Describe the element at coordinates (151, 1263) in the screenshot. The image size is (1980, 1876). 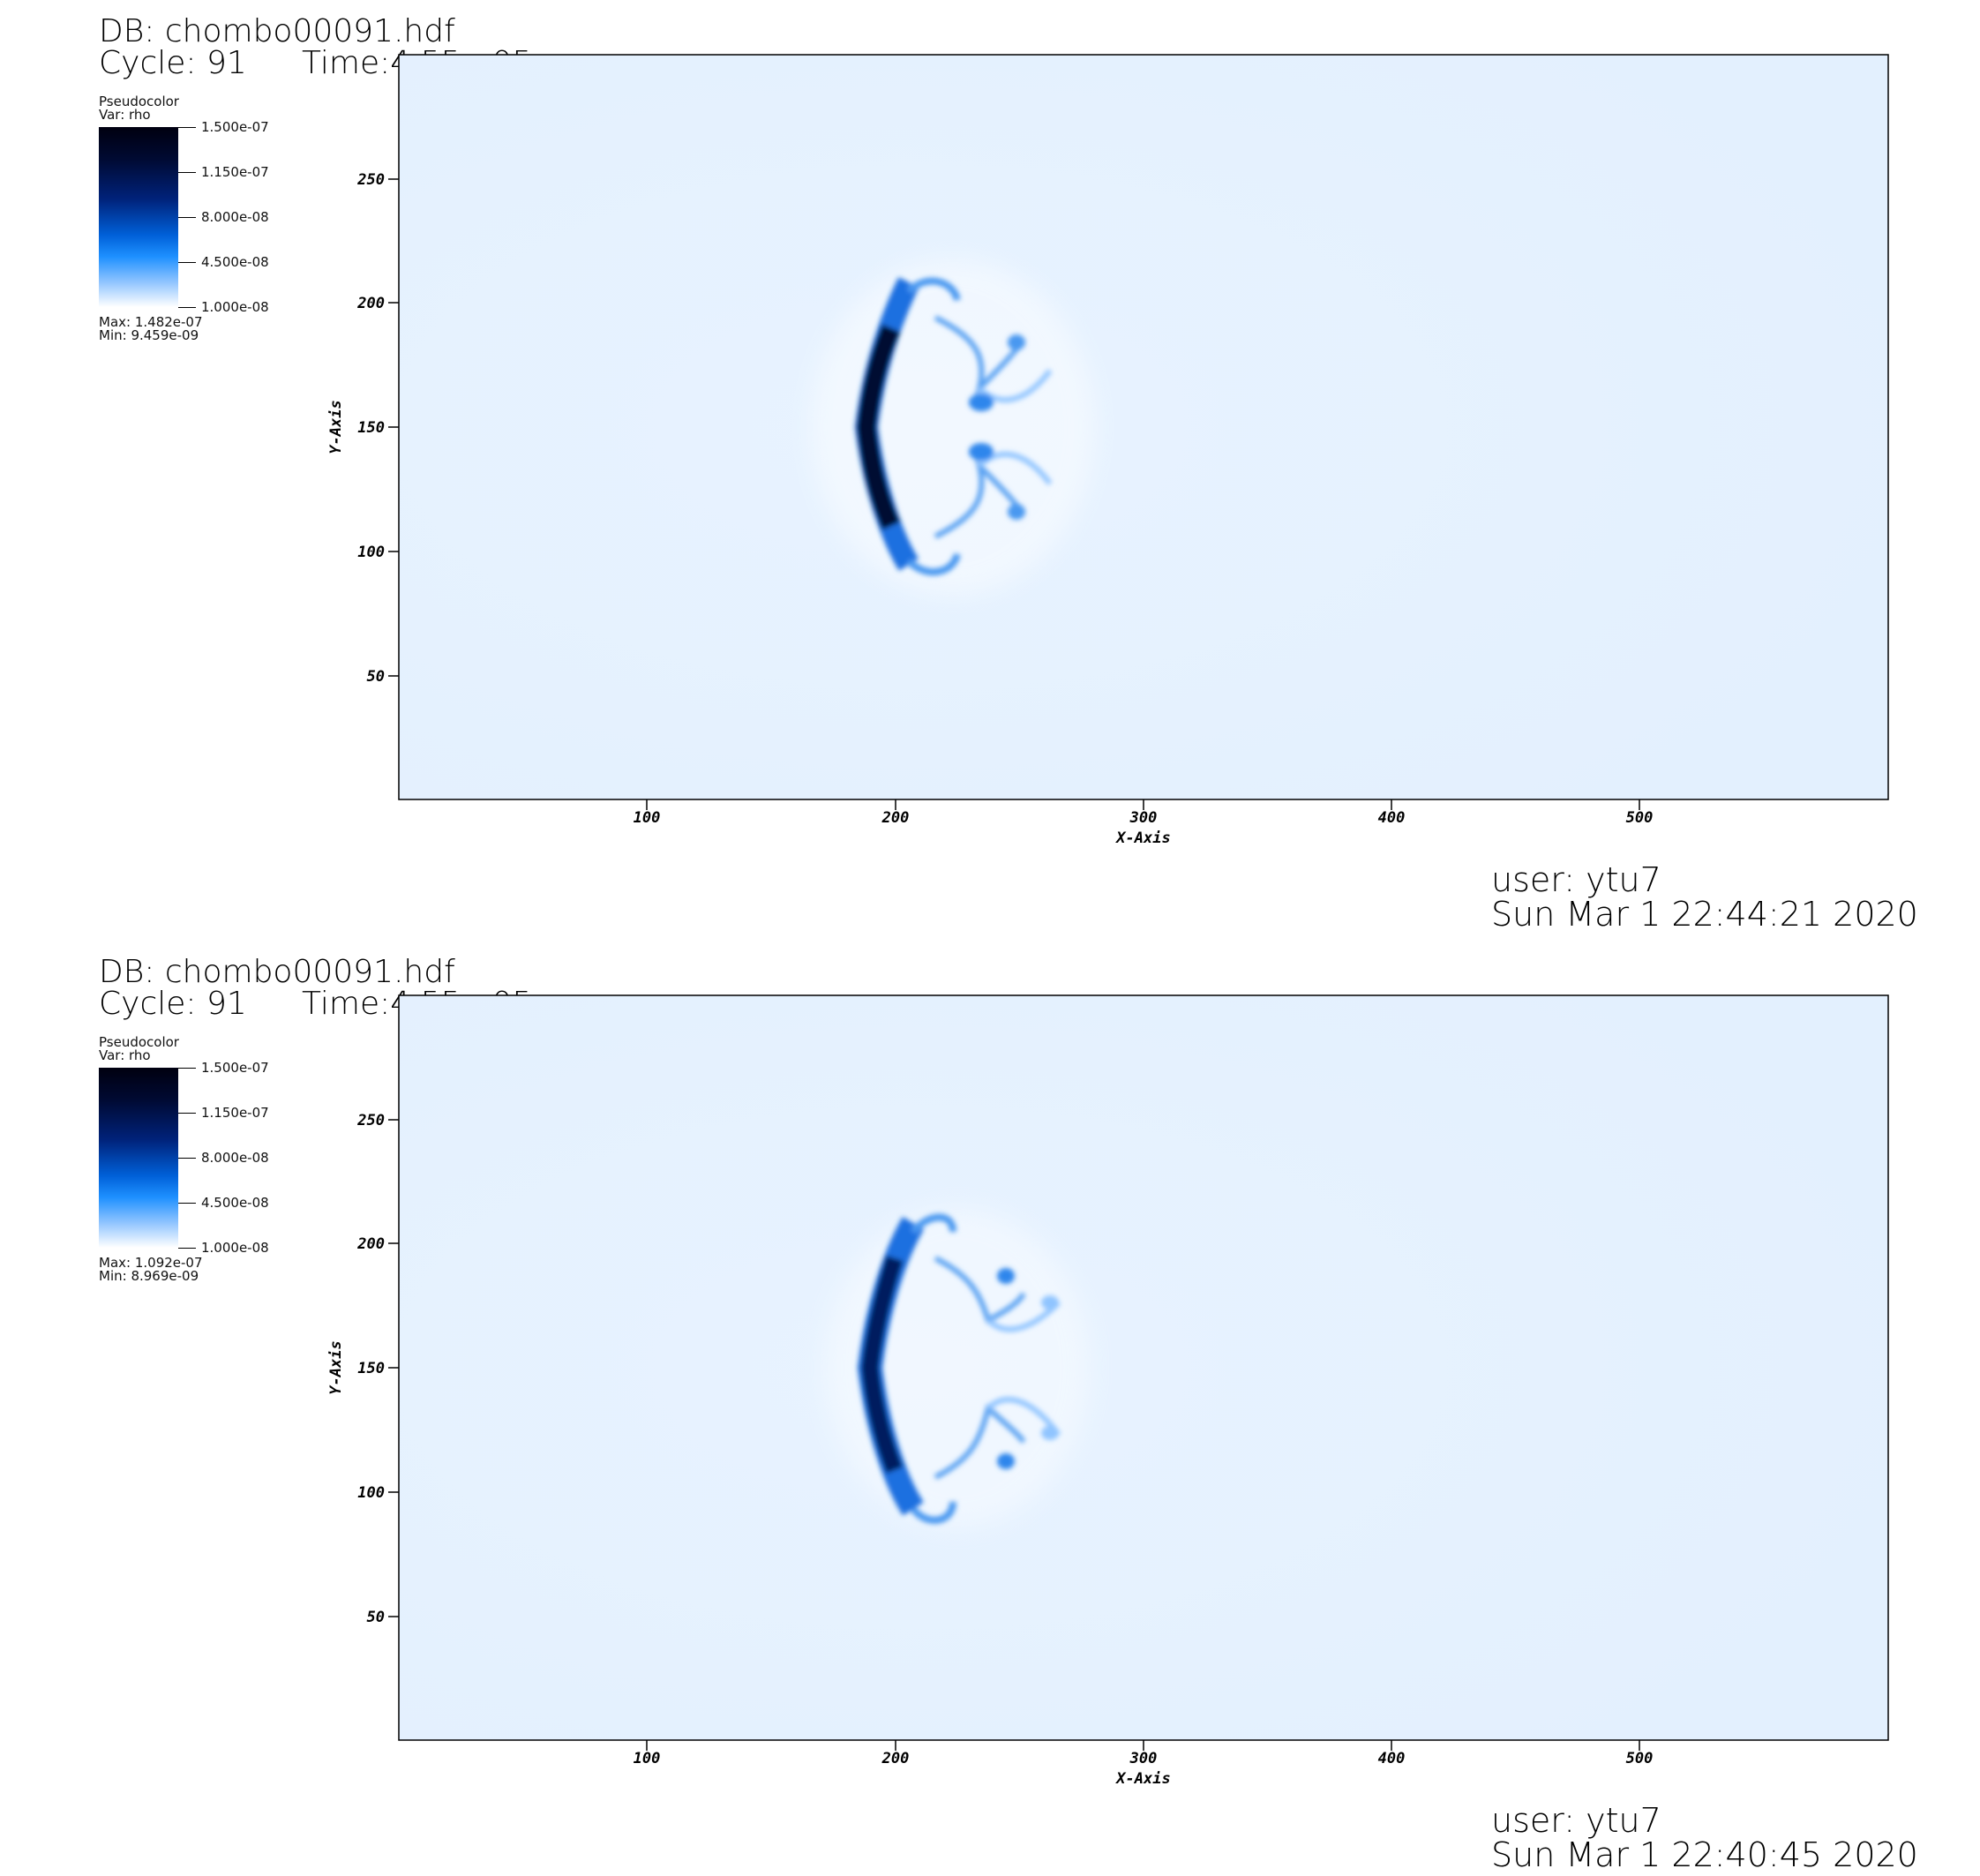
I see `max-label: Max: 1.092e-07` at that location.